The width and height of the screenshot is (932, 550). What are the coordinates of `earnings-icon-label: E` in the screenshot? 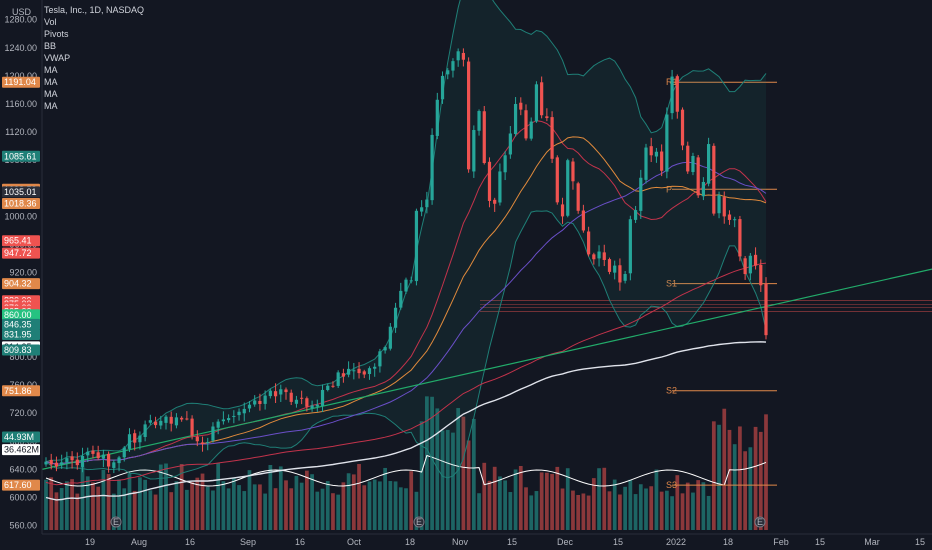 It's located at (760, 522).